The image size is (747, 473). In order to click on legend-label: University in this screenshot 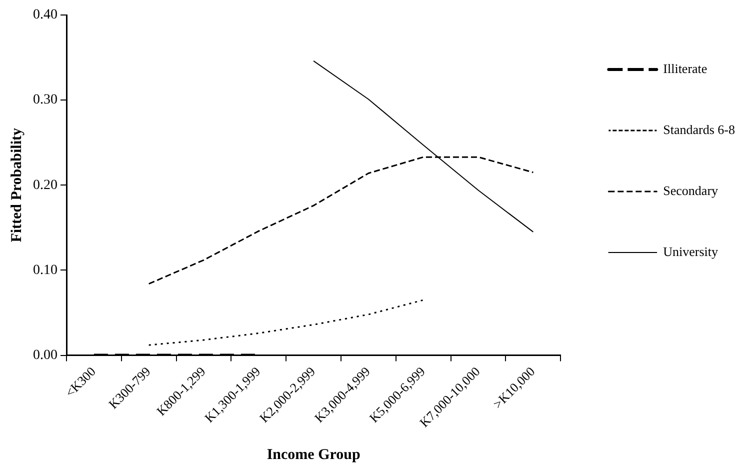, I will do `click(691, 251)`.